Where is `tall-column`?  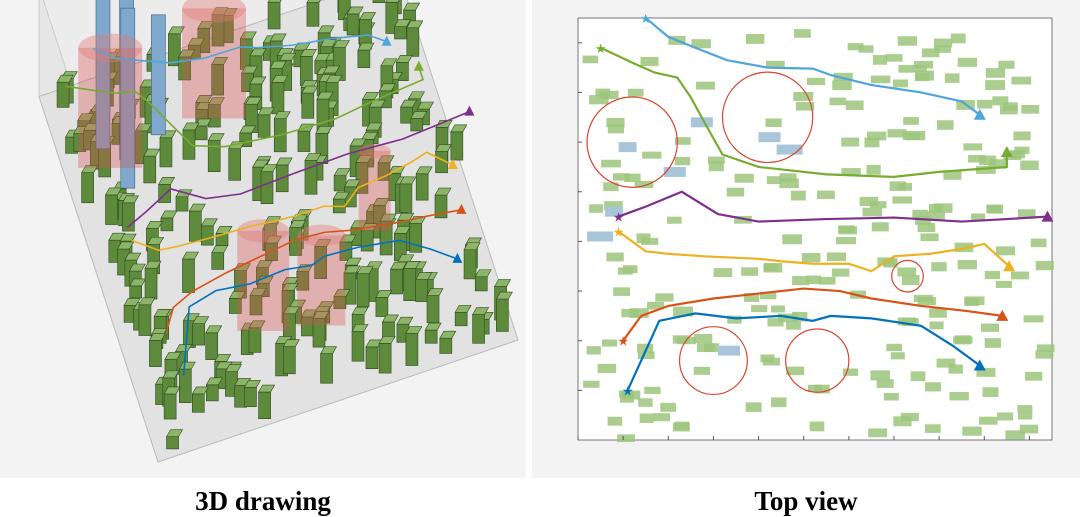
tall-column is located at coordinates (103, 75).